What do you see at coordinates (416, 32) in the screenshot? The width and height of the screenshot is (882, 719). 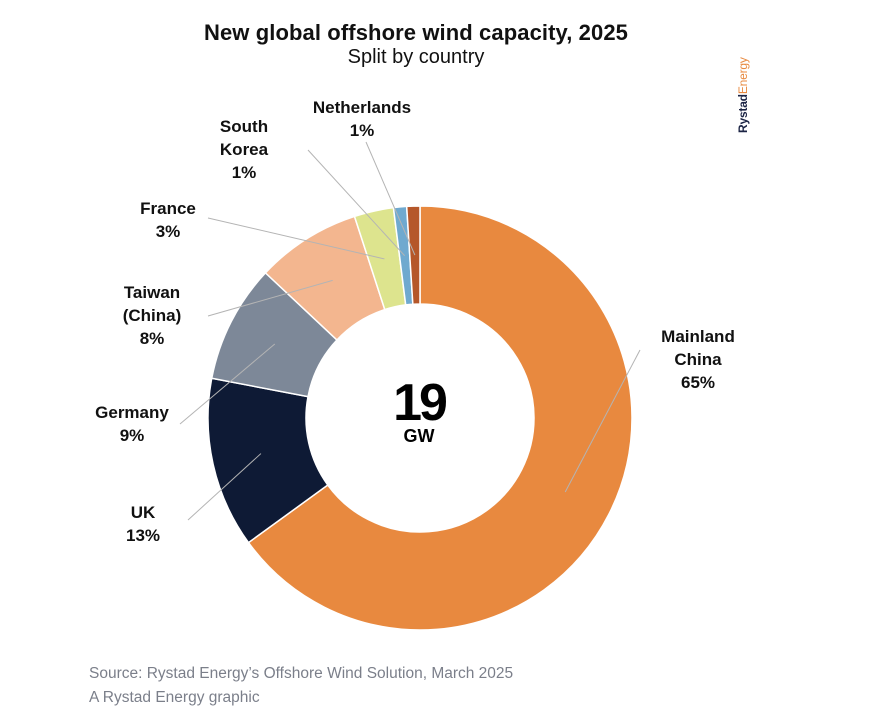 I see `chart-title: New global offshore wind capacity, 2025` at bounding box center [416, 32].